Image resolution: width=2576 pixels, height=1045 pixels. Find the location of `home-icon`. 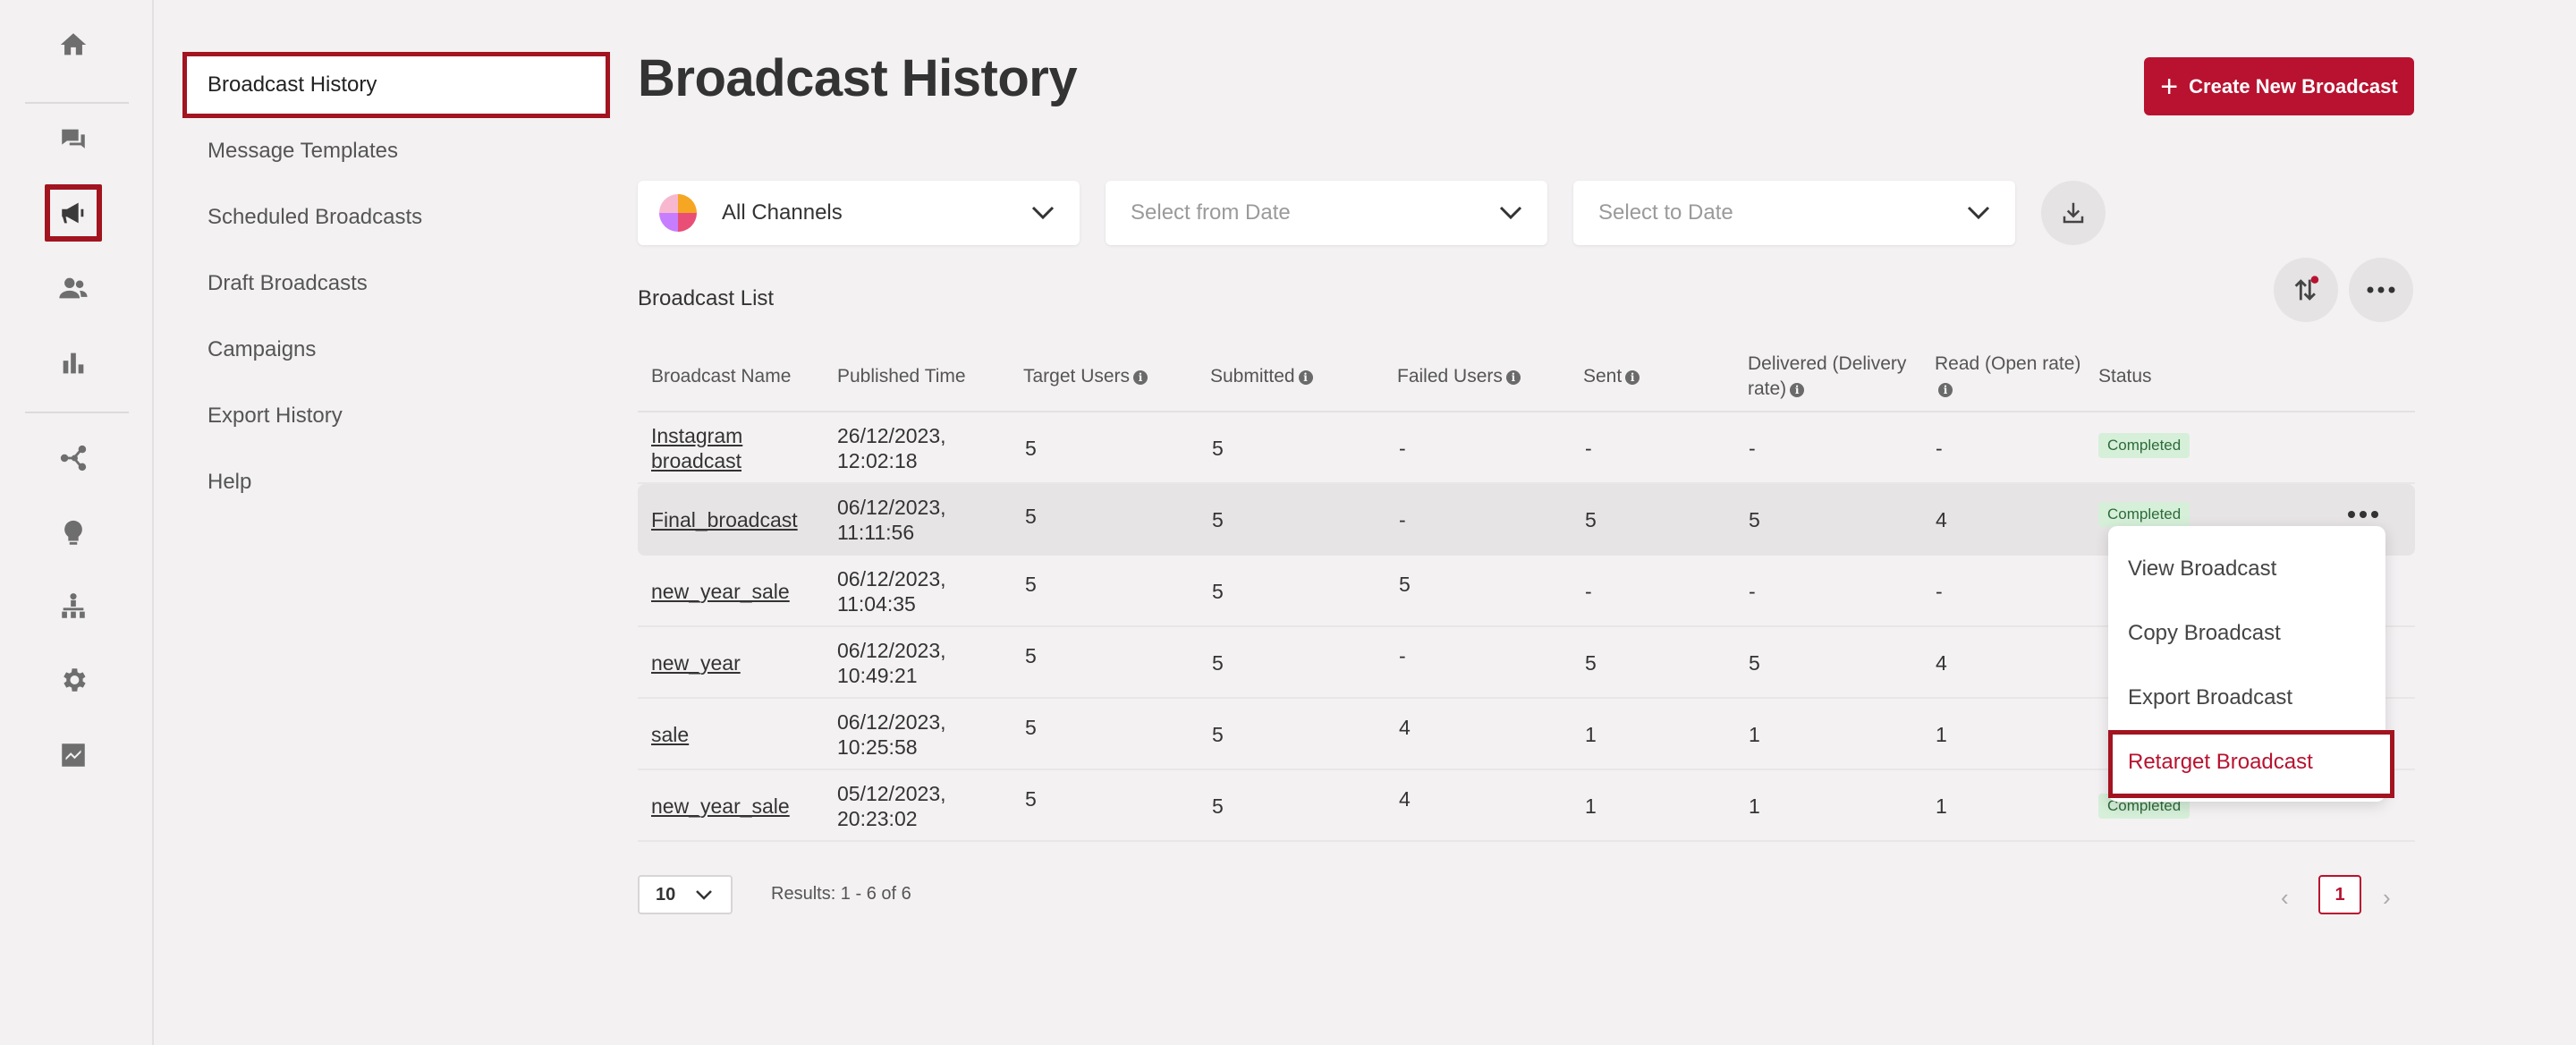

home-icon is located at coordinates (73, 44).